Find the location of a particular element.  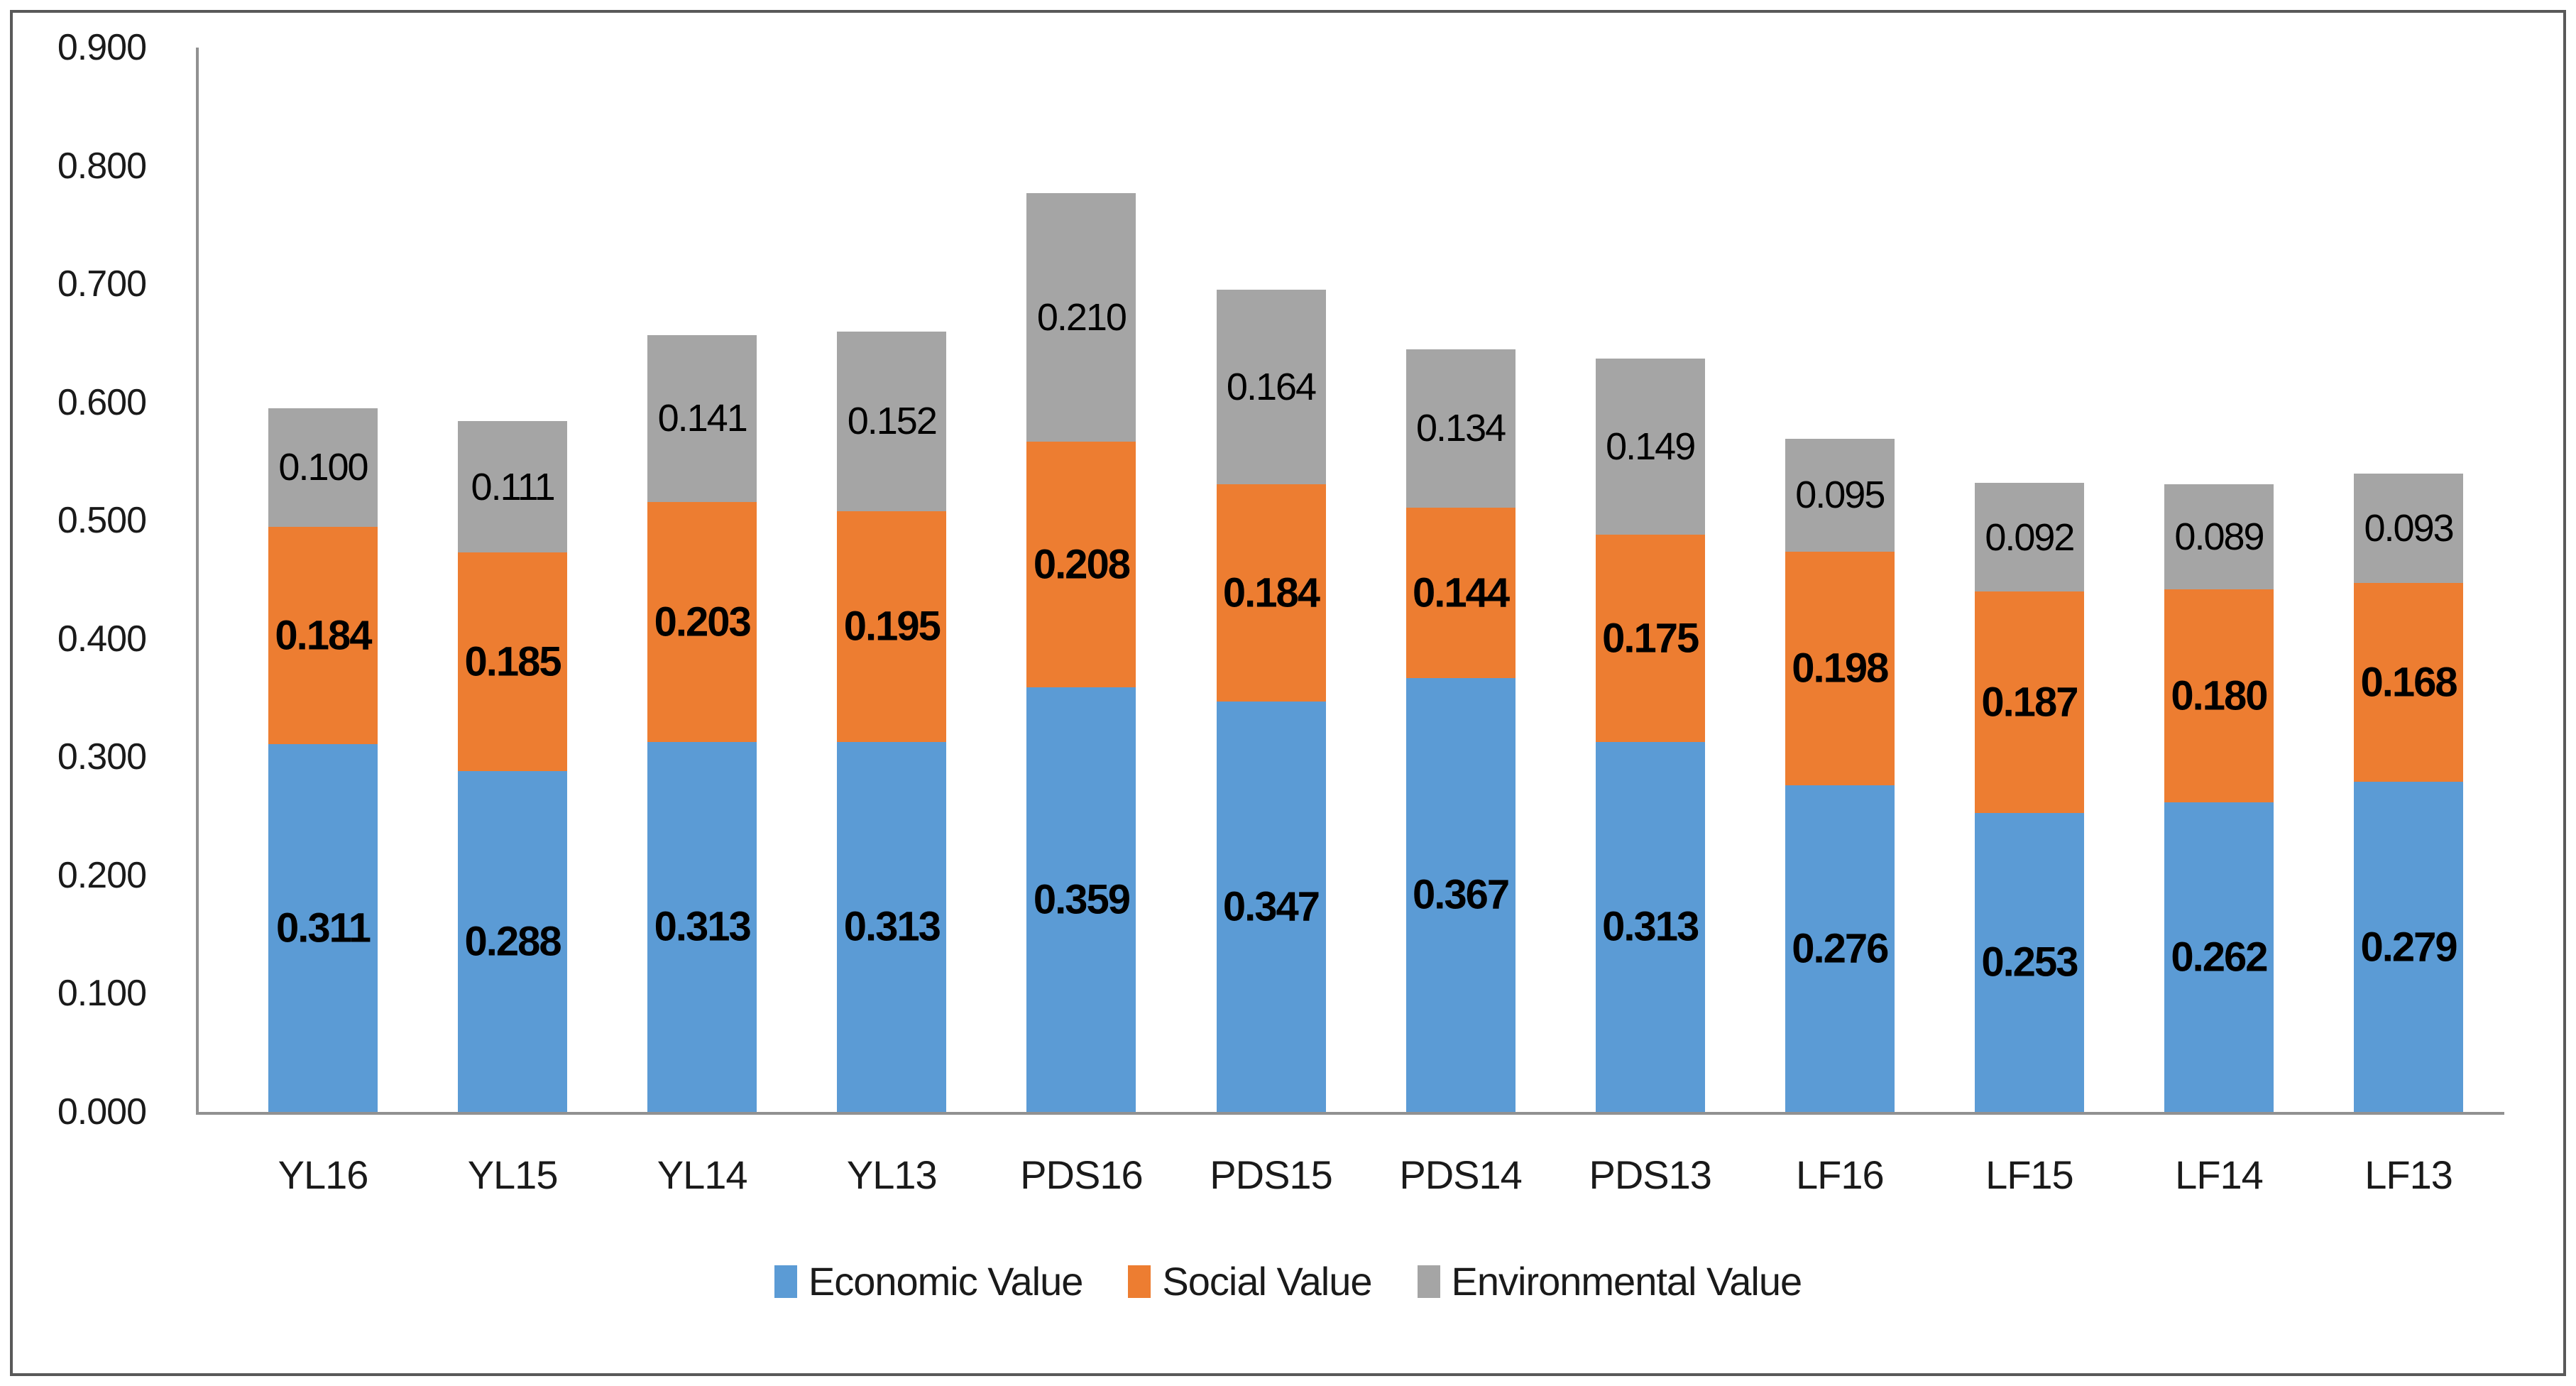

data-label-PDS13-environmental-value: 0.149 is located at coordinates (1651, 447).